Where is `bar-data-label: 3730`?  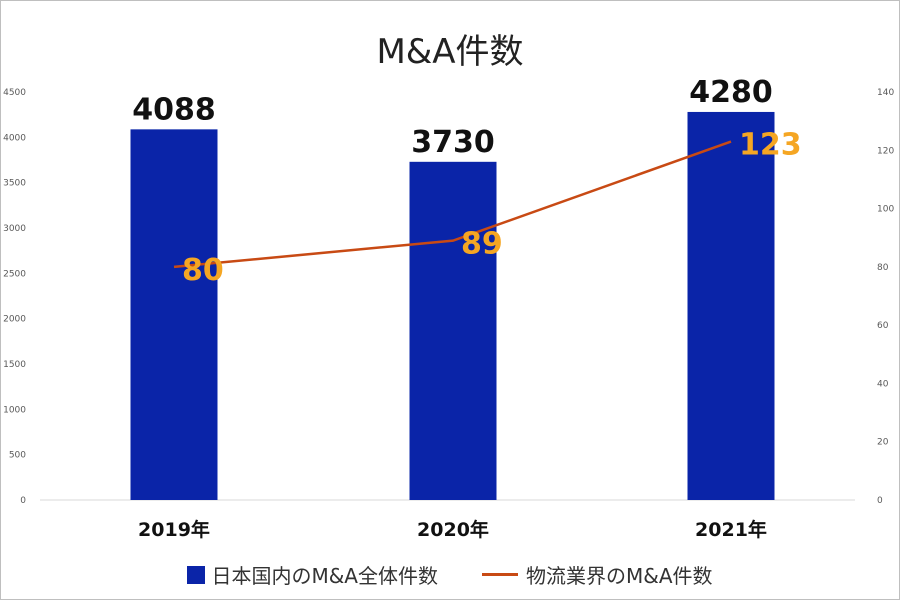
bar-data-label: 3730 is located at coordinates (453, 142).